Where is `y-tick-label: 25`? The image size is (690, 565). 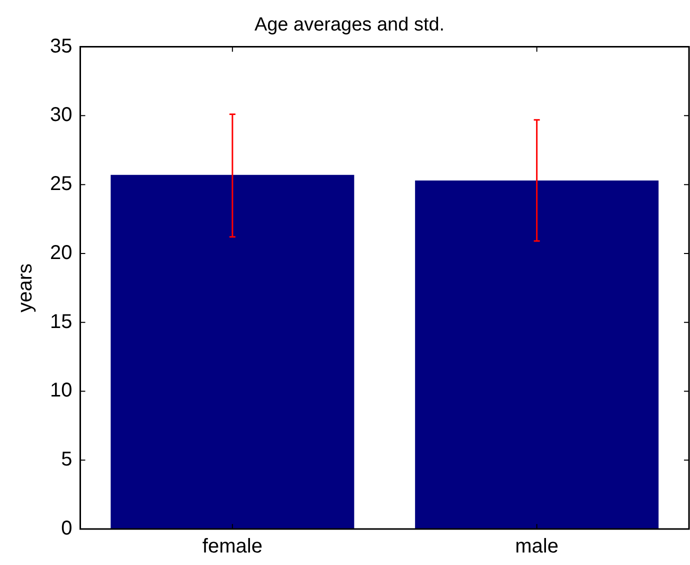 y-tick-label: 25 is located at coordinates (61, 184).